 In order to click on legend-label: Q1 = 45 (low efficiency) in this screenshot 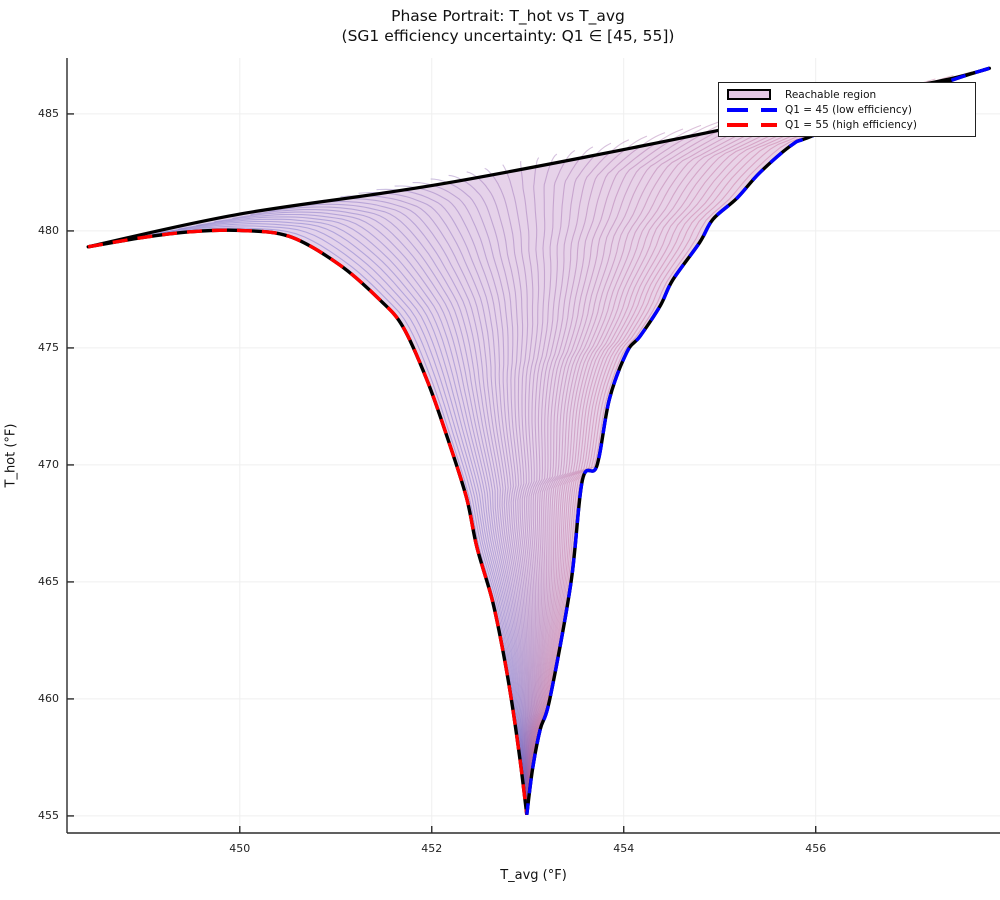, I will do `click(848, 109)`.